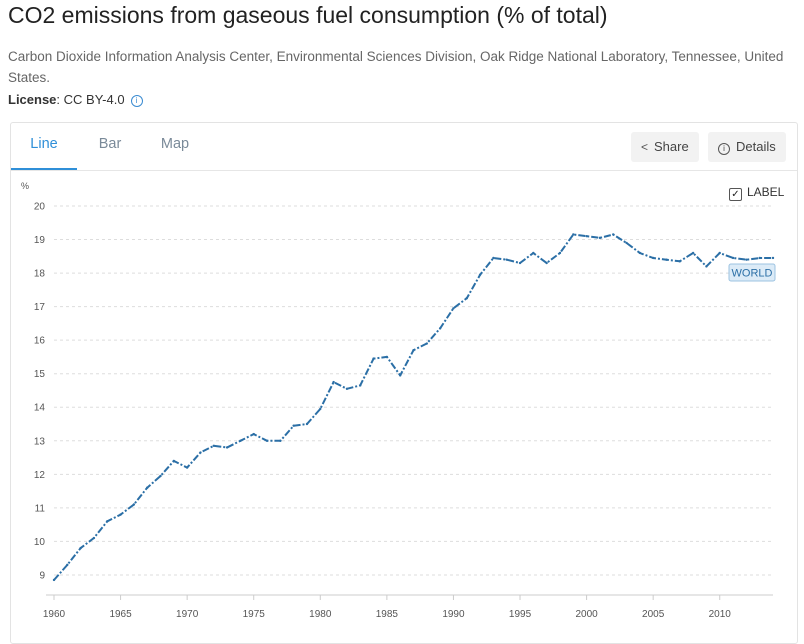 Image resolution: width=804 pixels, height=644 pixels. Describe the element at coordinates (40, 441) in the screenshot. I see `y-tick-label: 13` at that location.